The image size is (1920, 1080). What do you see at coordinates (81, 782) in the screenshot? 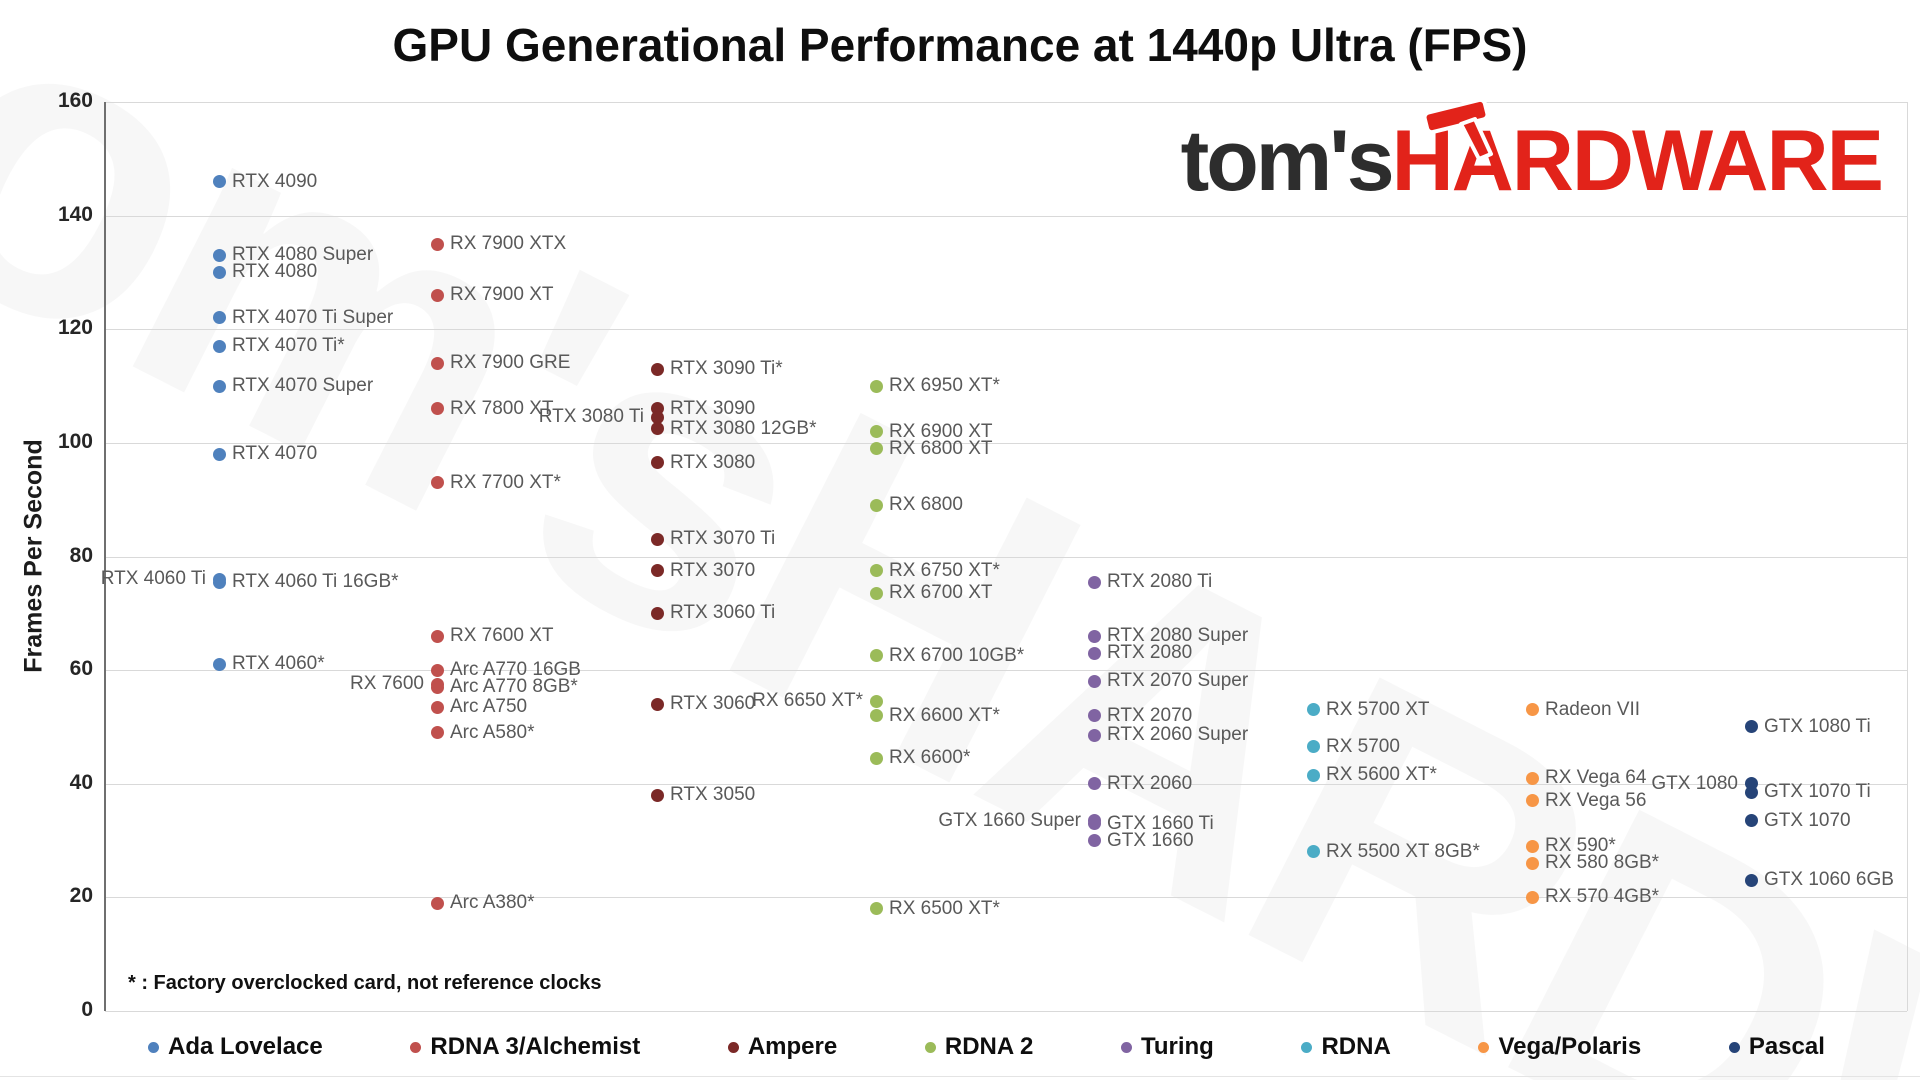
I see `y-tick-label: 40` at bounding box center [81, 782].